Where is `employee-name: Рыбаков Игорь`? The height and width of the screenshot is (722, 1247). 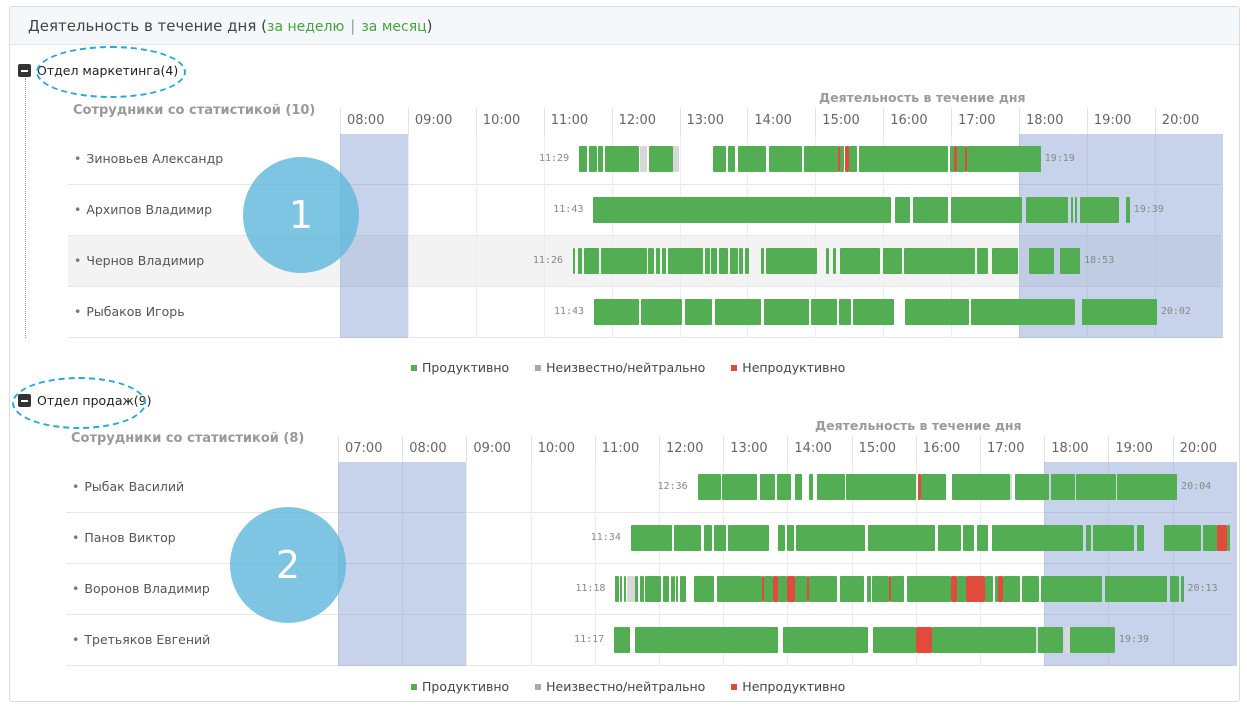 employee-name: Рыбаков Игорь is located at coordinates (129, 311).